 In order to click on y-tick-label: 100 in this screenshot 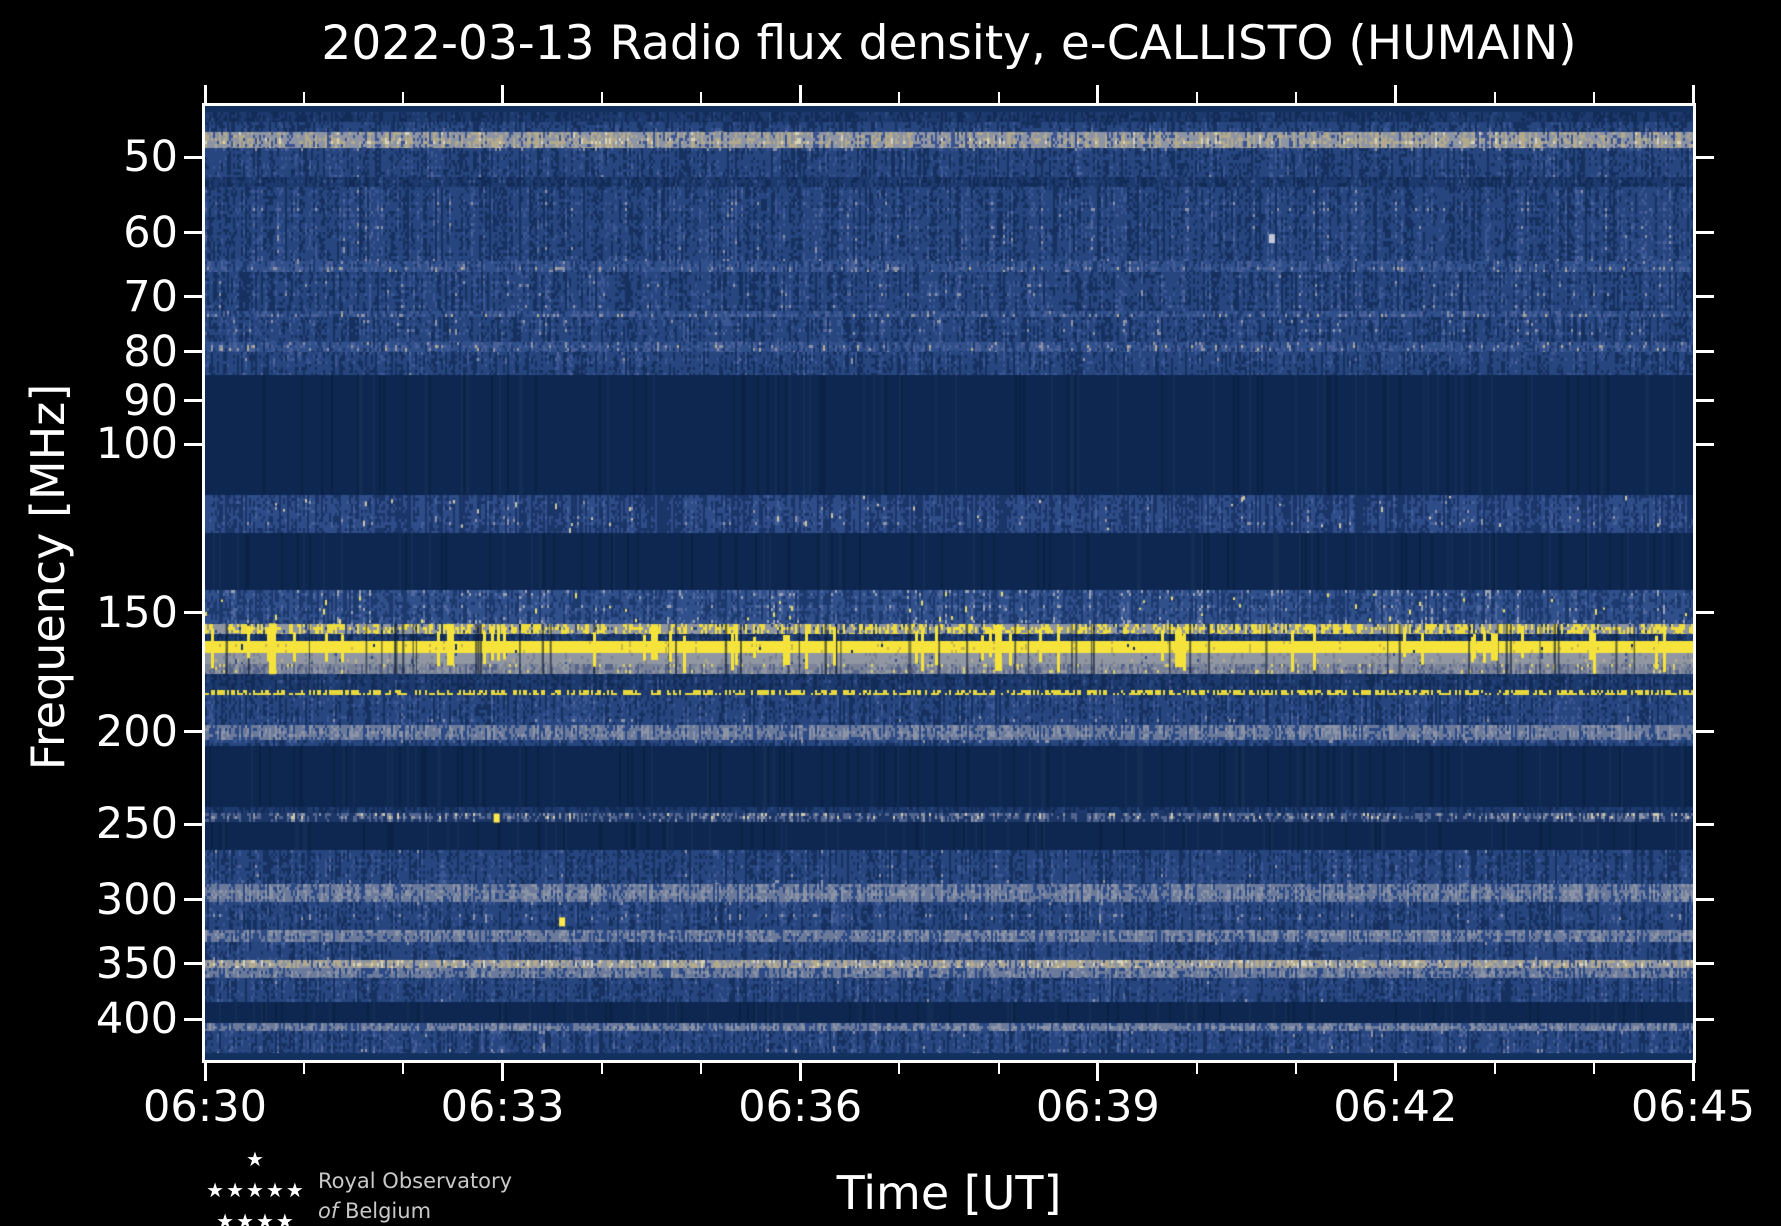, I will do `click(136, 444)`.